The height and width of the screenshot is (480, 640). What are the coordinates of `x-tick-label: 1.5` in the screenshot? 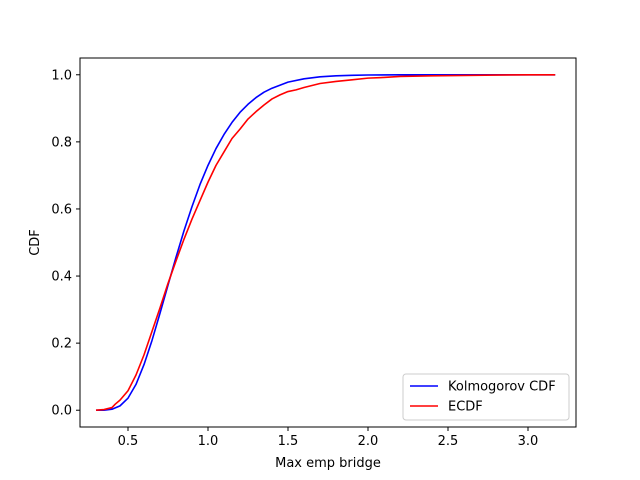 It's located at (288, 441).